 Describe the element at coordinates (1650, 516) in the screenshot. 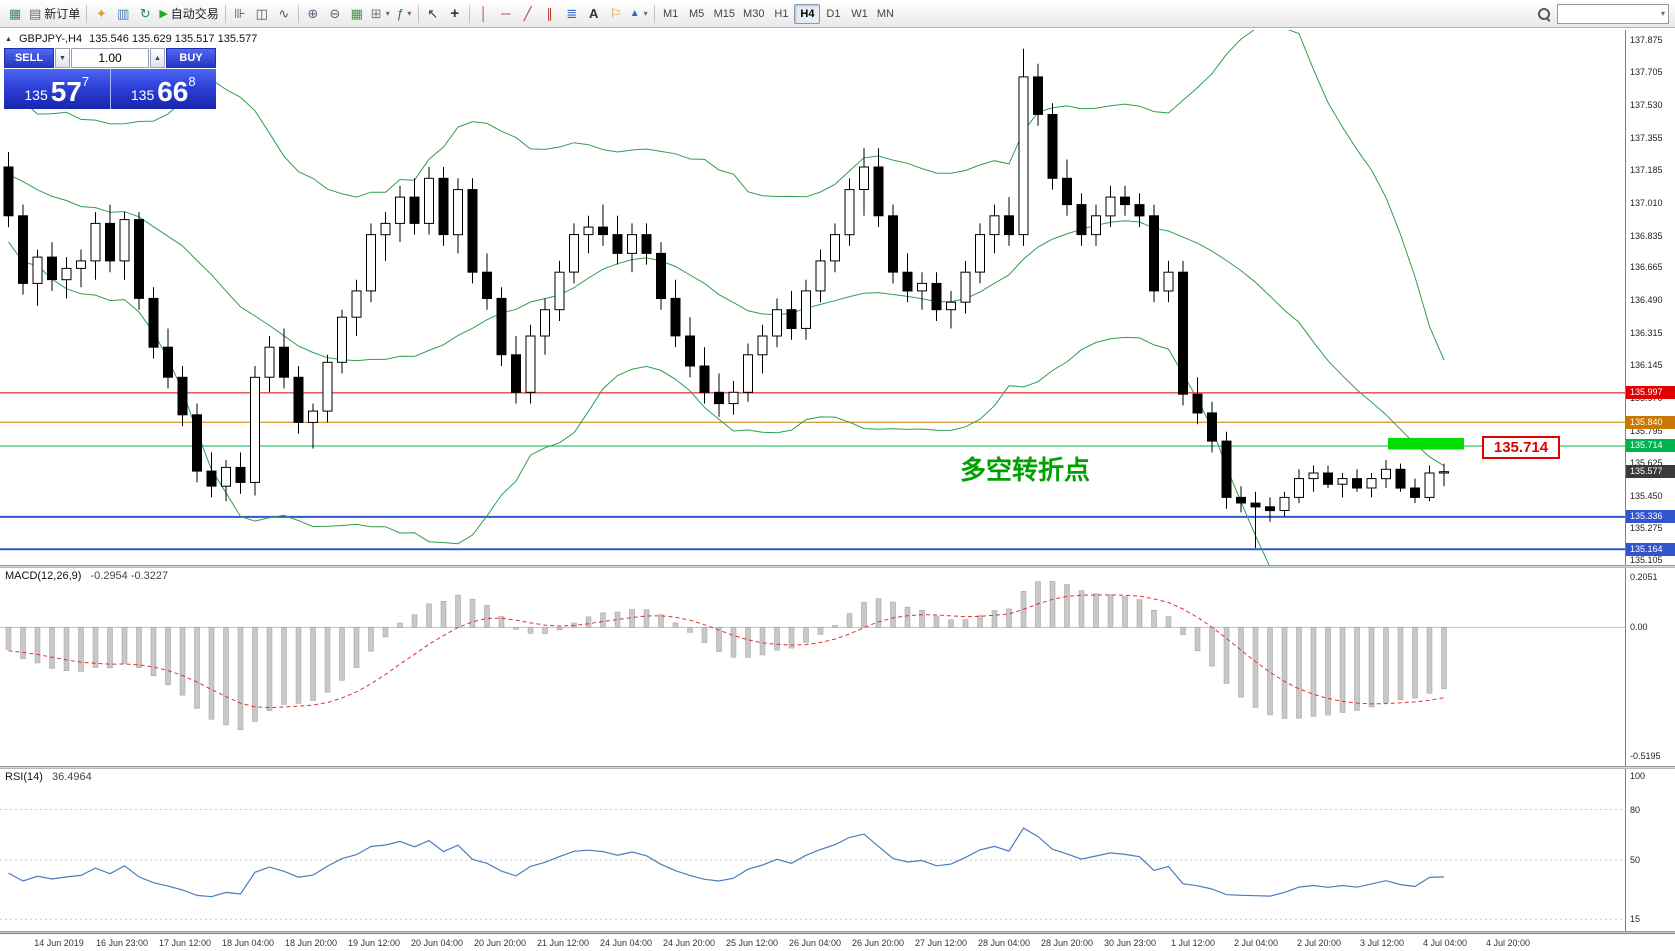

I see `price-level-badge: 135.336` at that location.